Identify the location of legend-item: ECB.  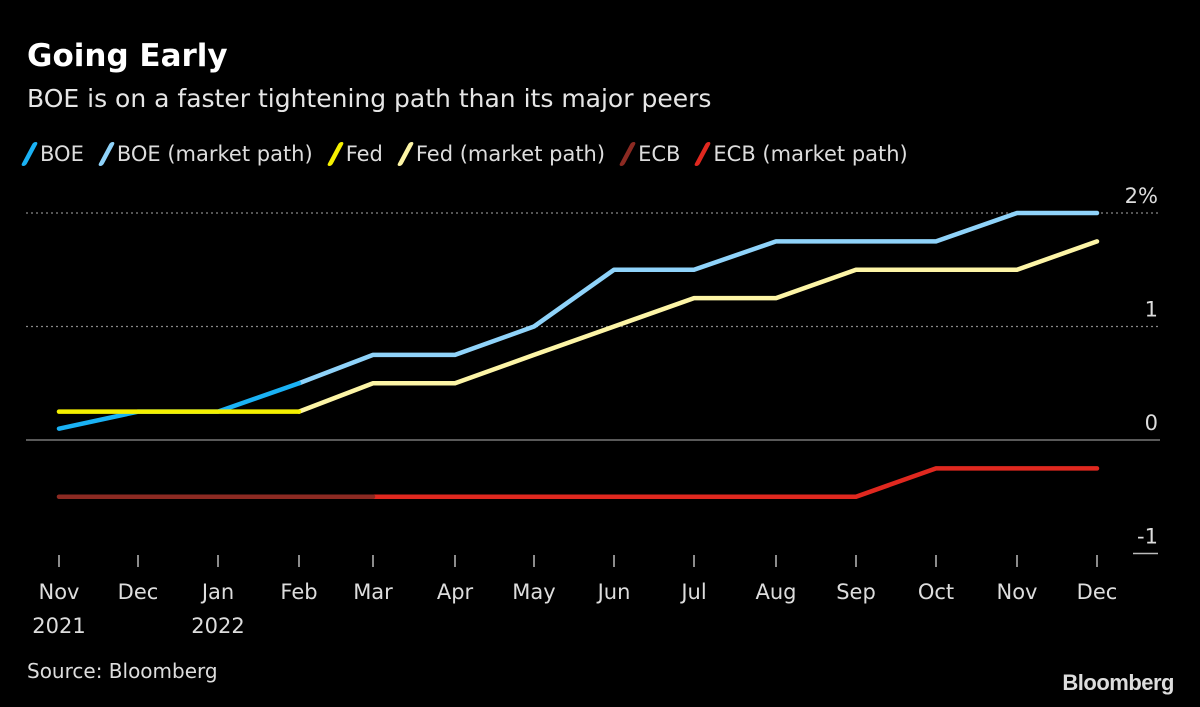
(649, 154).